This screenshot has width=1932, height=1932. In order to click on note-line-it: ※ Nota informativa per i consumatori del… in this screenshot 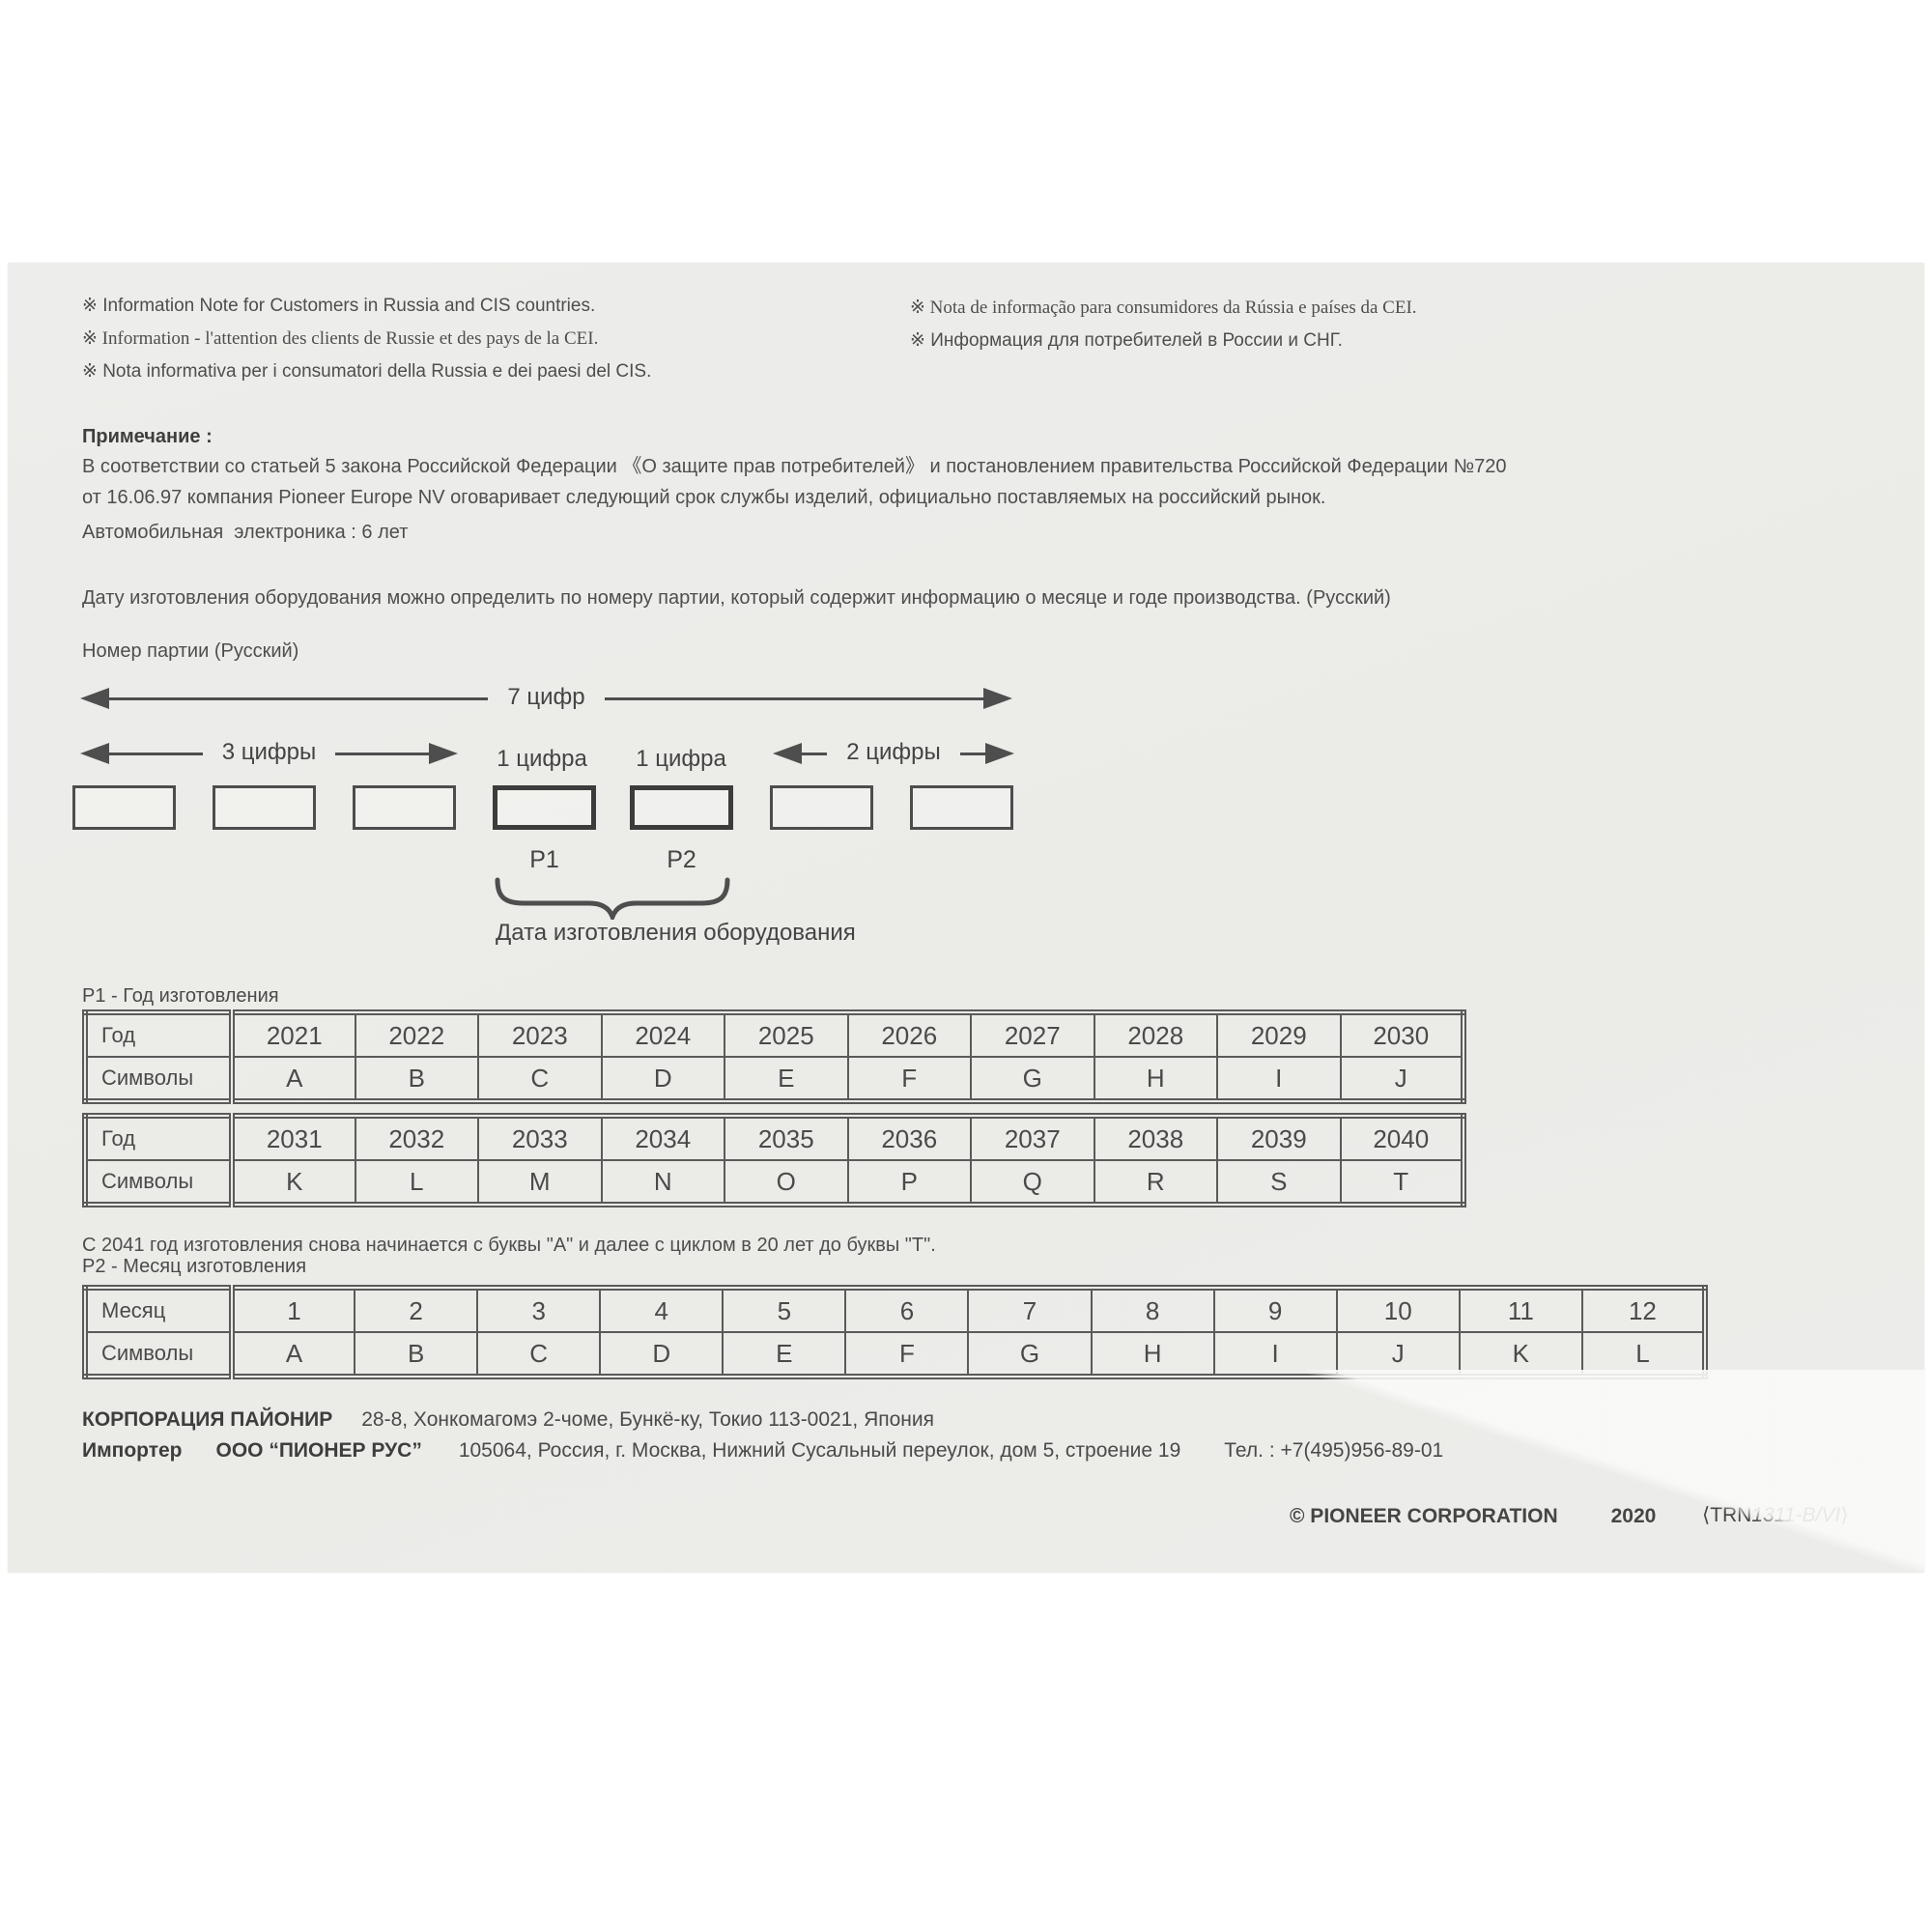, I will do `click(367, 371)`.